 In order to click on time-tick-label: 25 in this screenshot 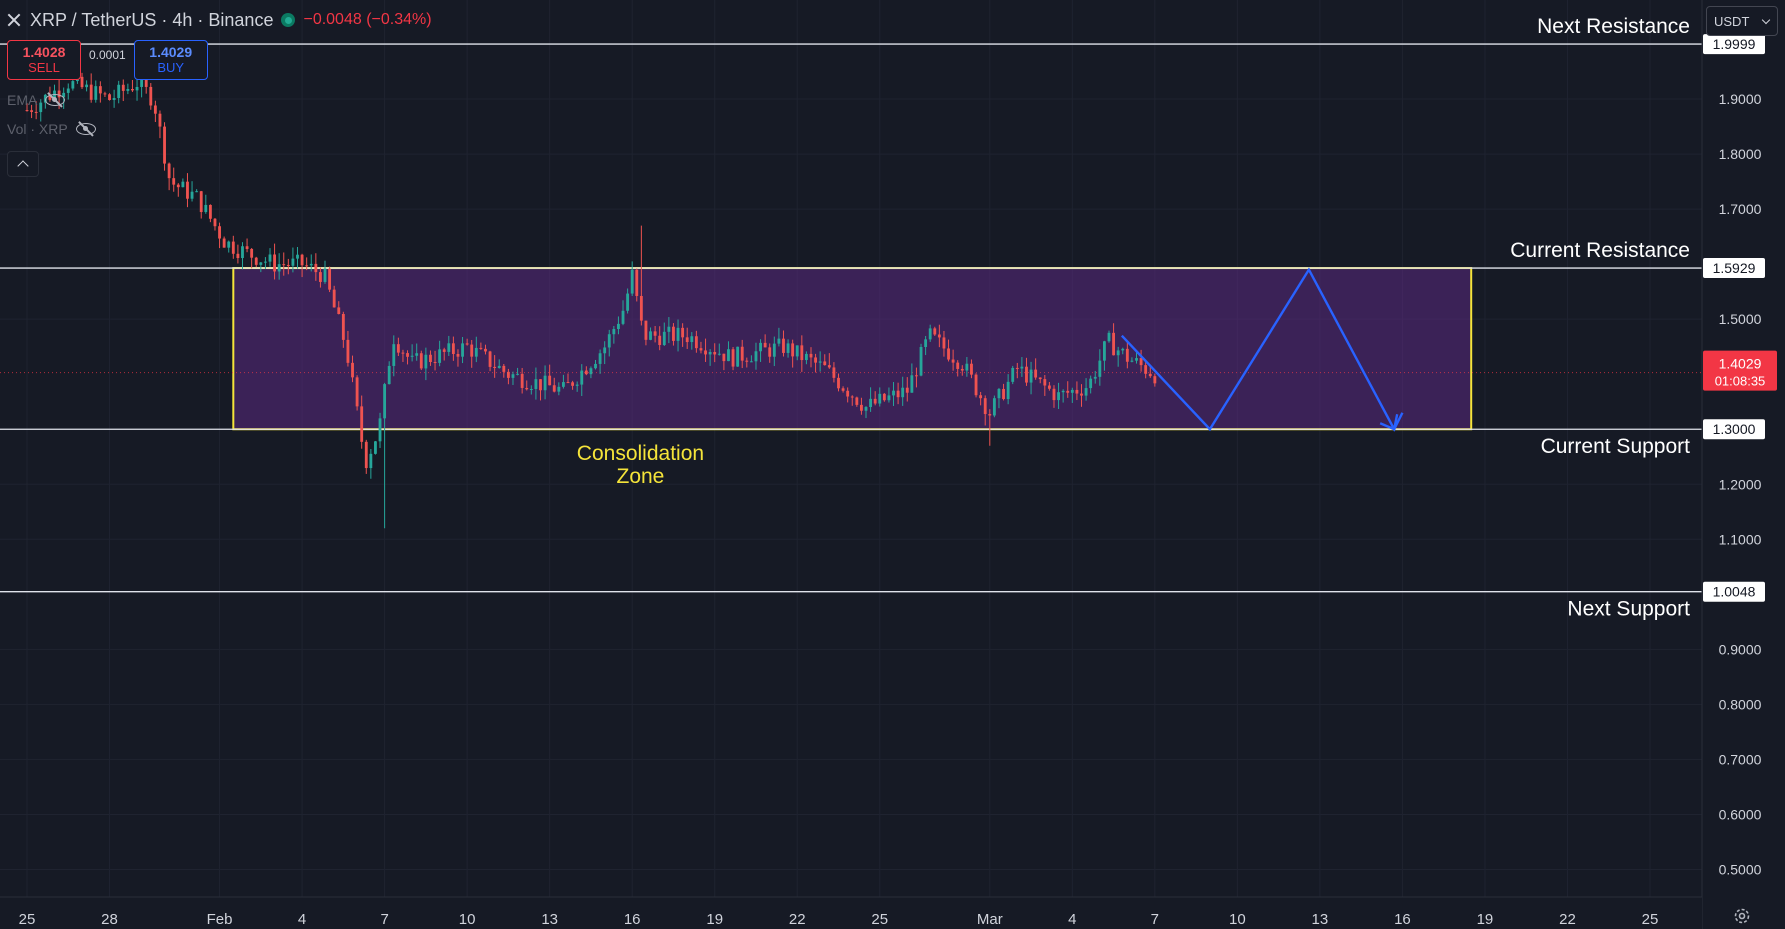, I will do `click(1650, 919)`.